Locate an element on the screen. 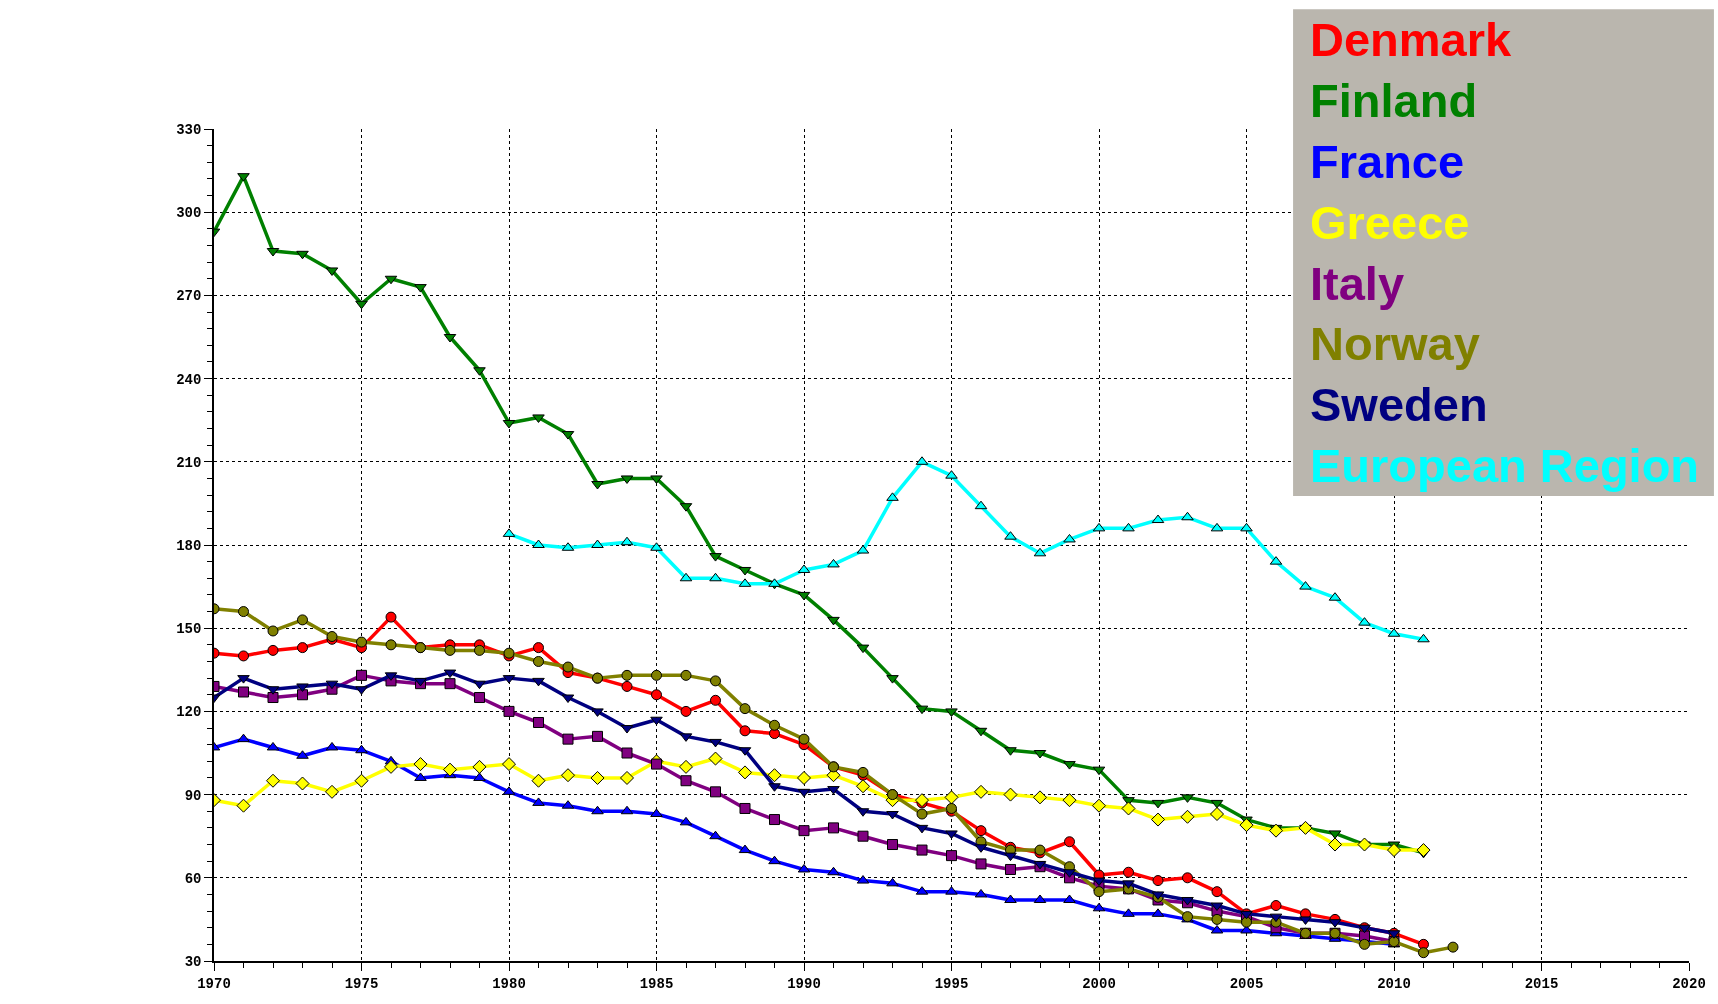 The height and width of the screenshot is (1004, 1718). text: Greece is located at coordinates (1390, 222).